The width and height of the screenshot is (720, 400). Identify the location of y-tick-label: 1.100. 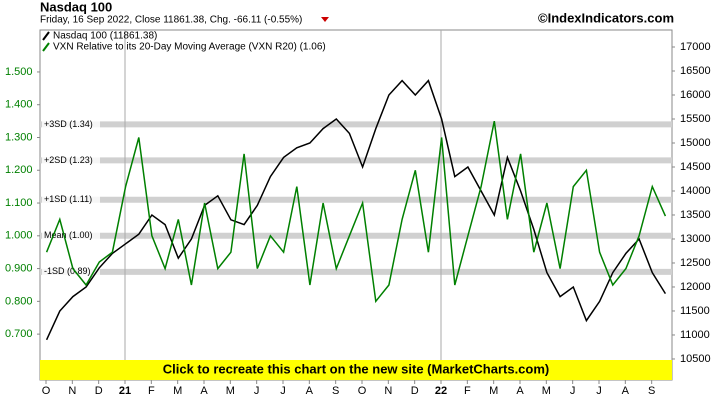
(19, 203).